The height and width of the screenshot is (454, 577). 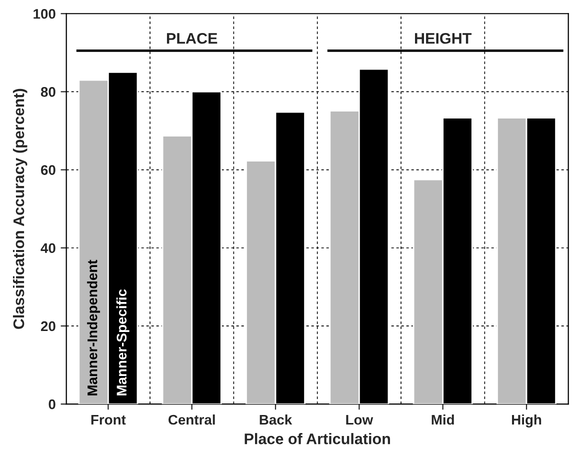 What do you see at coordinates (443, 38) in the screenshot?
I see `annotation: HEIGHT` at bounding box center [443, 38].